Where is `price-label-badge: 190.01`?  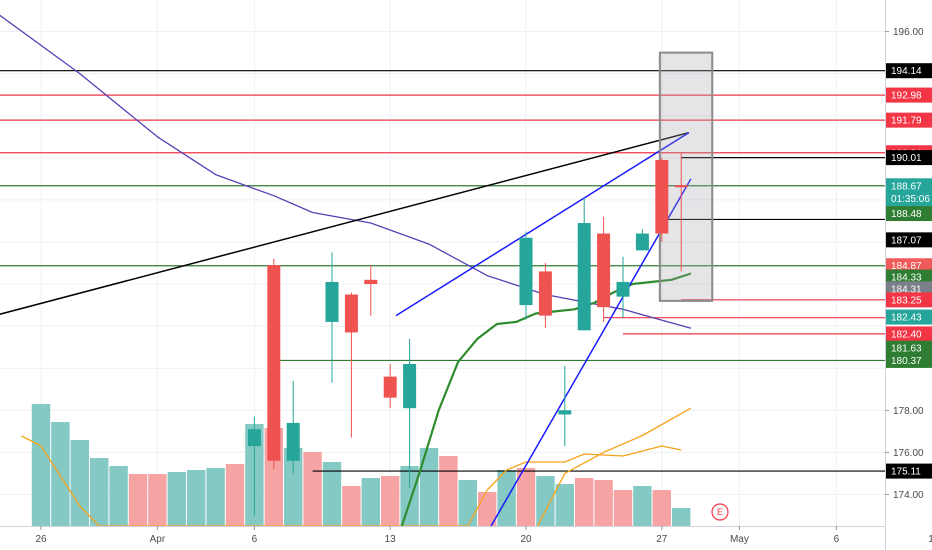 price-label-badge: 190.01 is located at coordinates (909, 158).